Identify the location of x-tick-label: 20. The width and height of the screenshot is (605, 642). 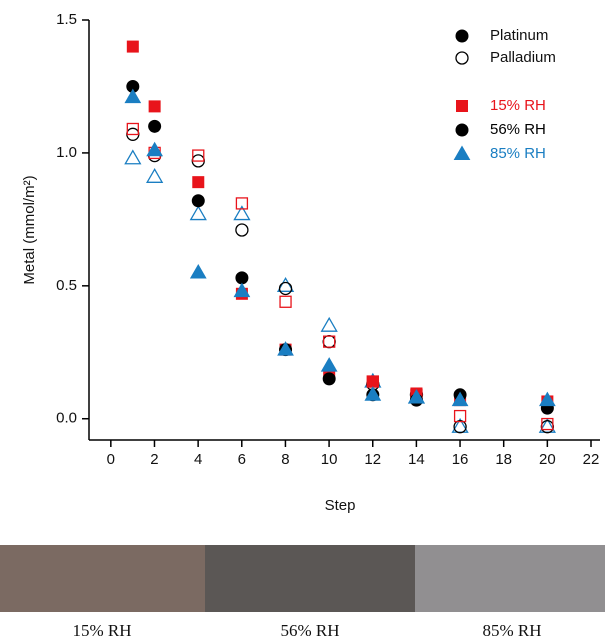
(547, 459).